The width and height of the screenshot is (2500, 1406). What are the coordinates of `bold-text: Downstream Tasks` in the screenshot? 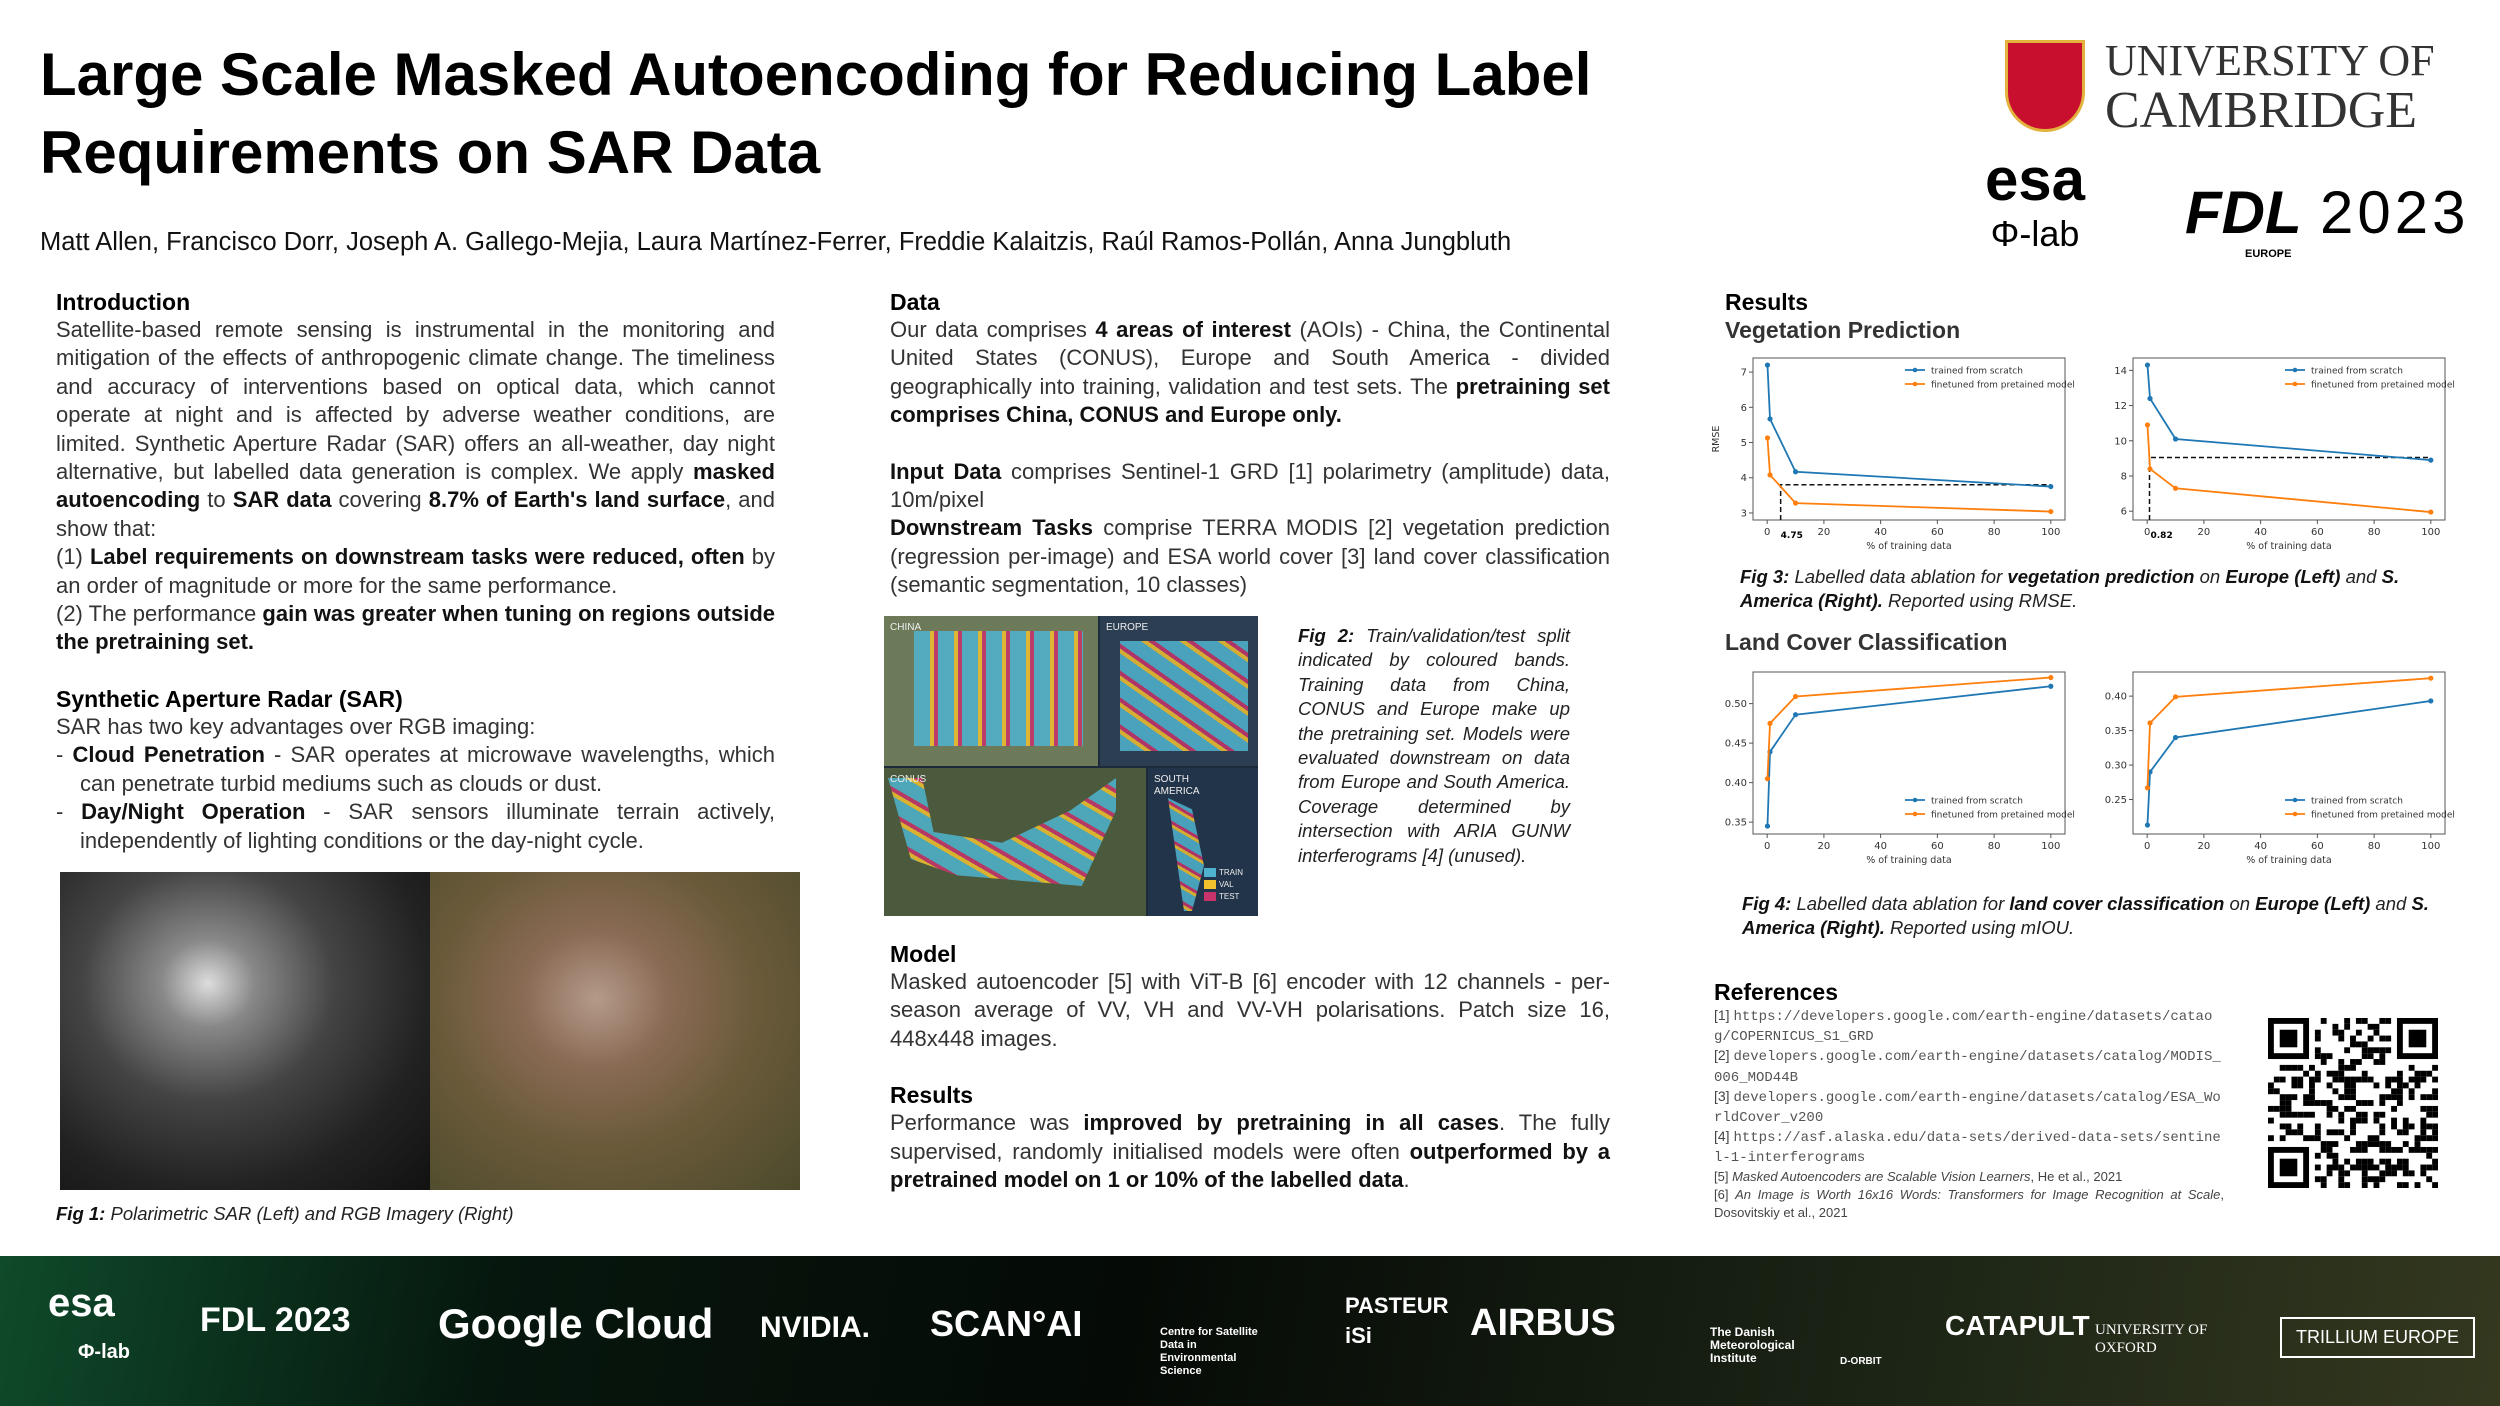 It's located at (991, 528).